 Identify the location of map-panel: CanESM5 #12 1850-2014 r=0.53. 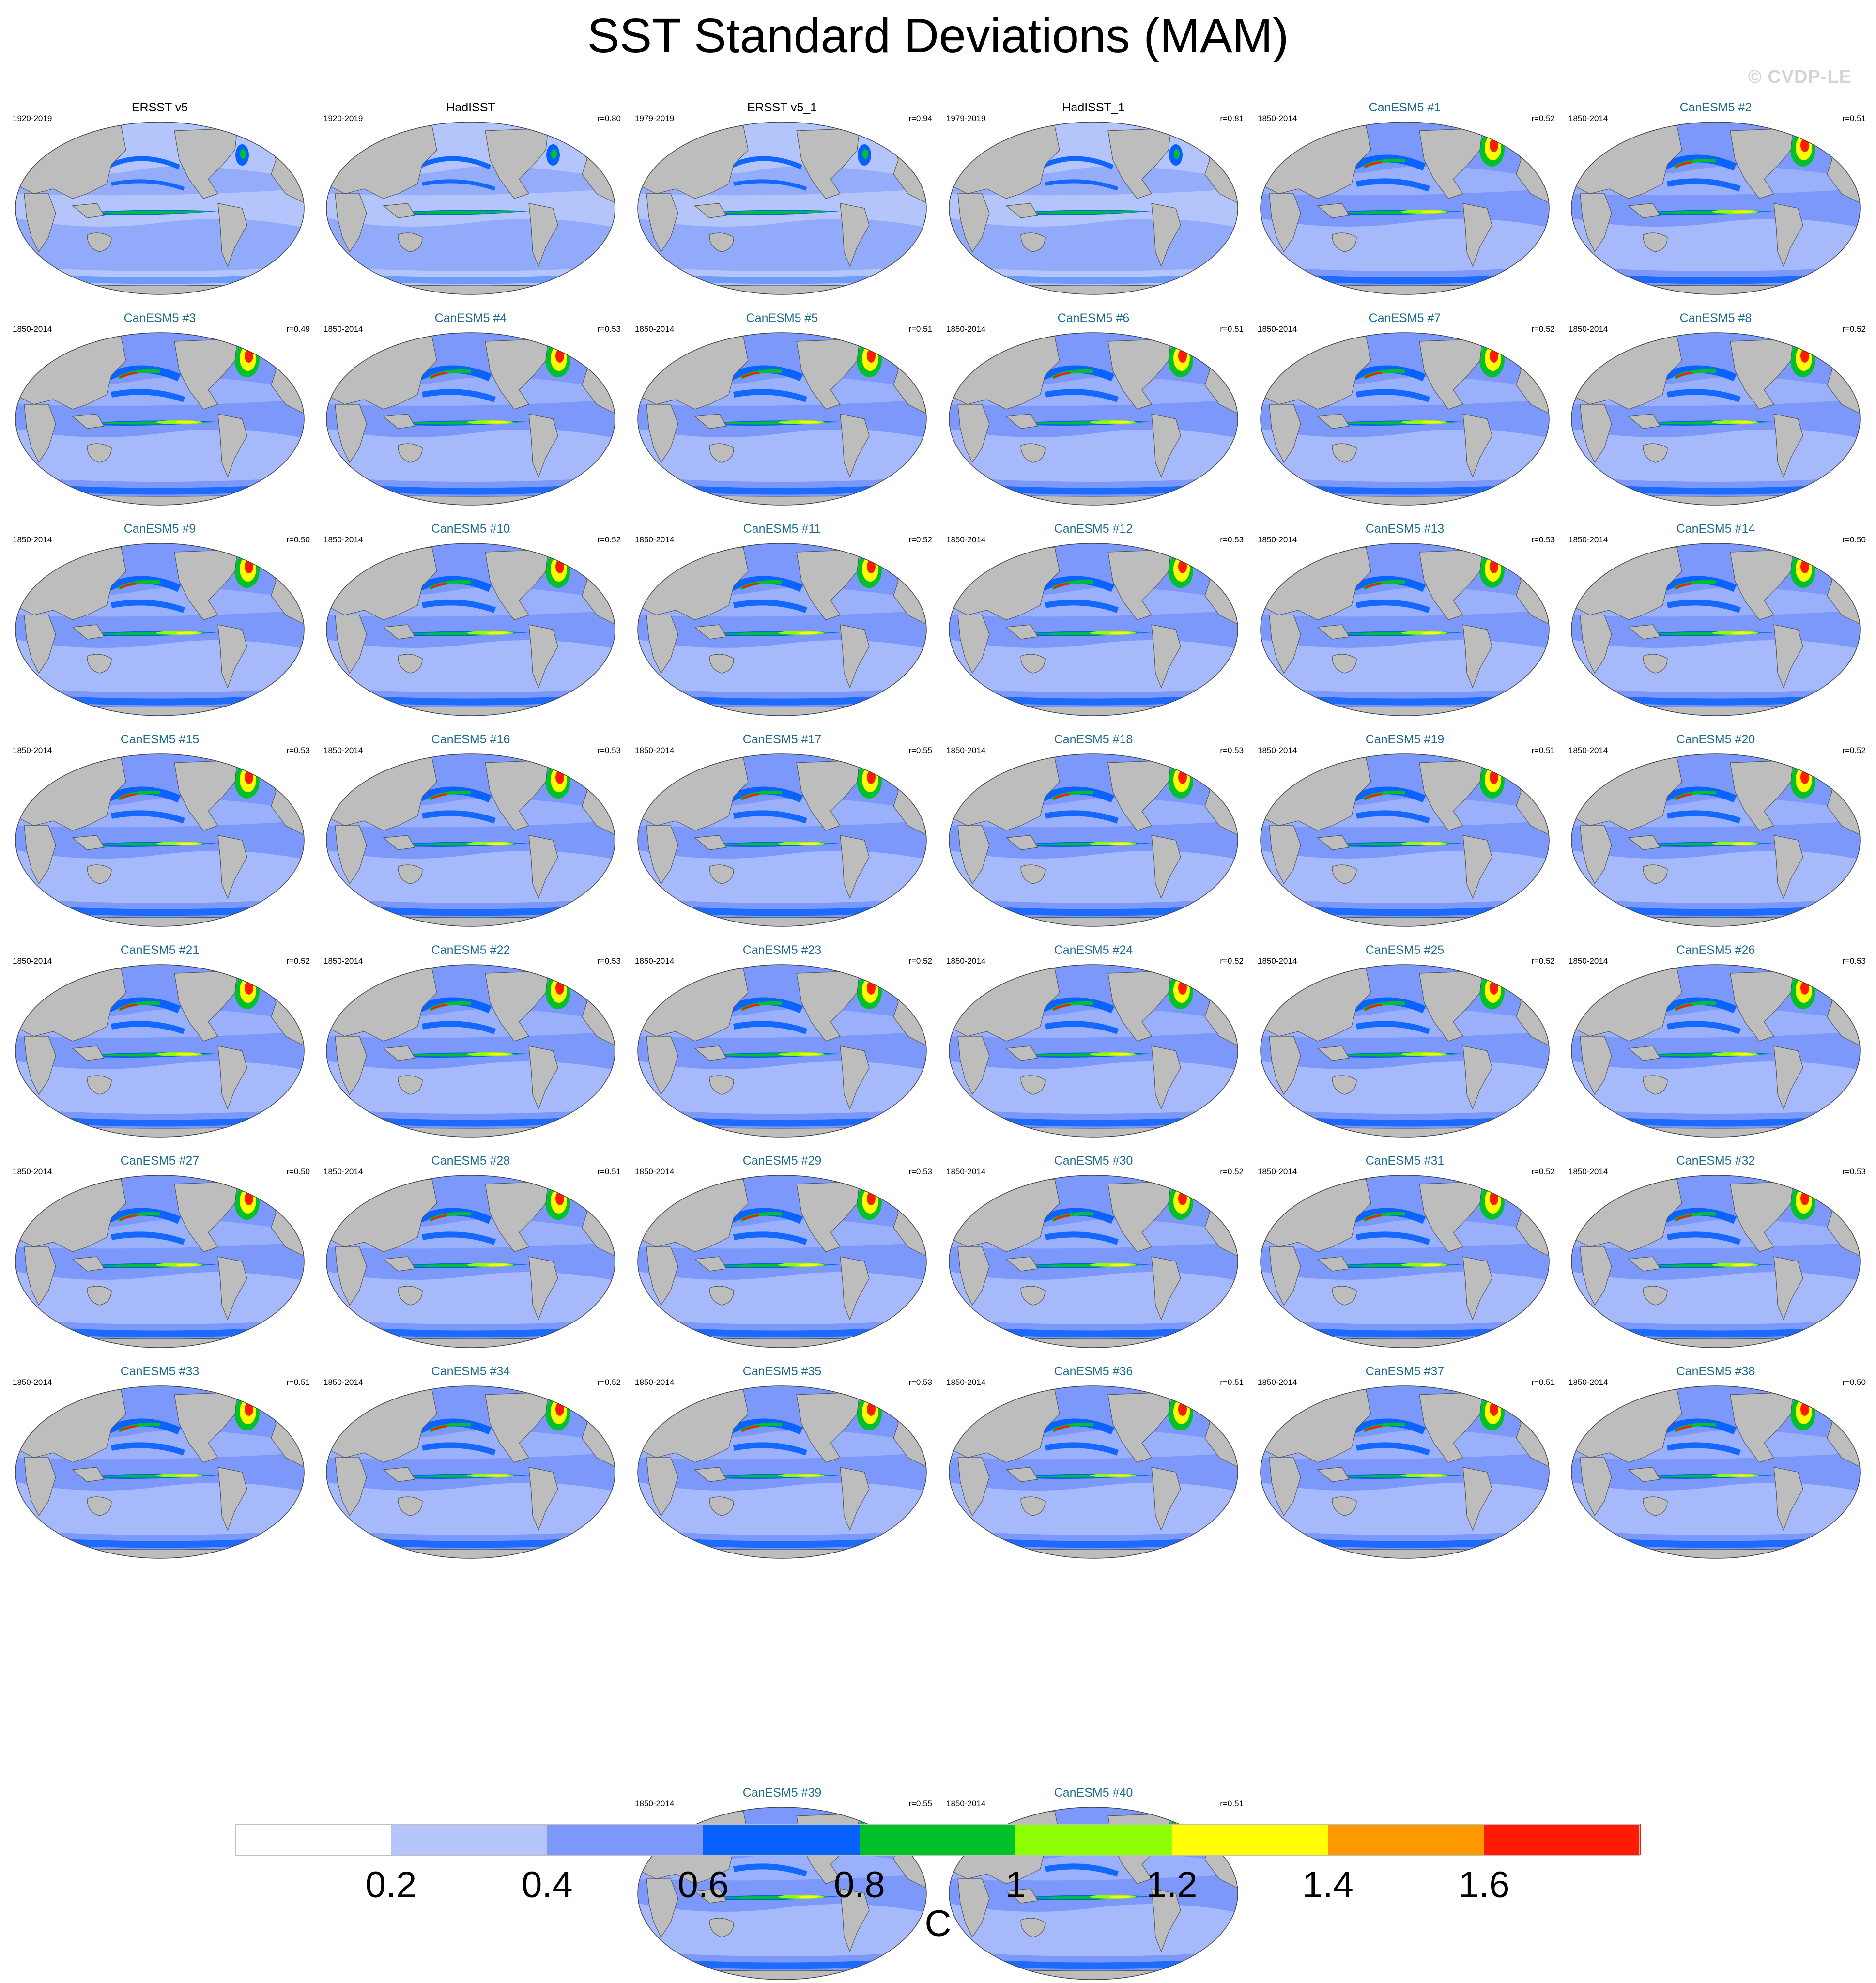
(1093, 620).